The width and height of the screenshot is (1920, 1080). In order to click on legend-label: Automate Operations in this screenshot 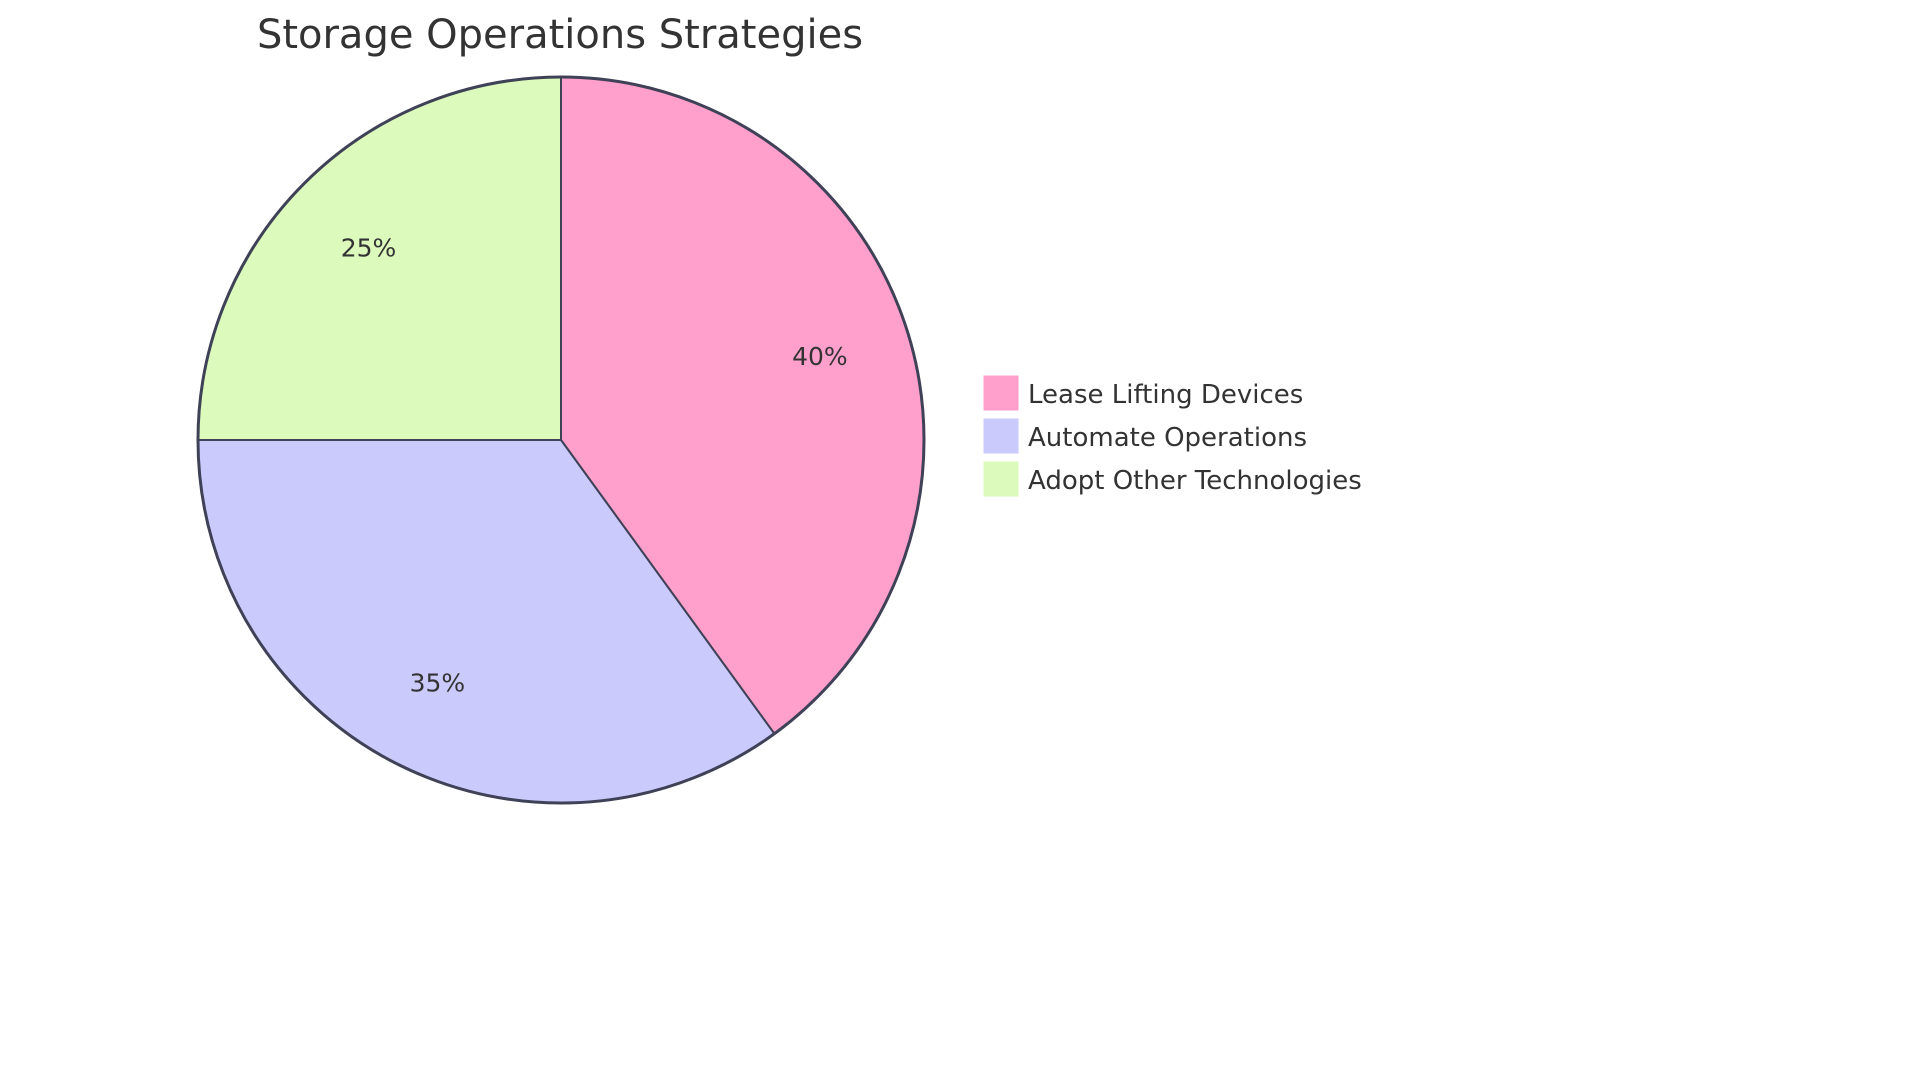, I will do `click(1167, 438)`.